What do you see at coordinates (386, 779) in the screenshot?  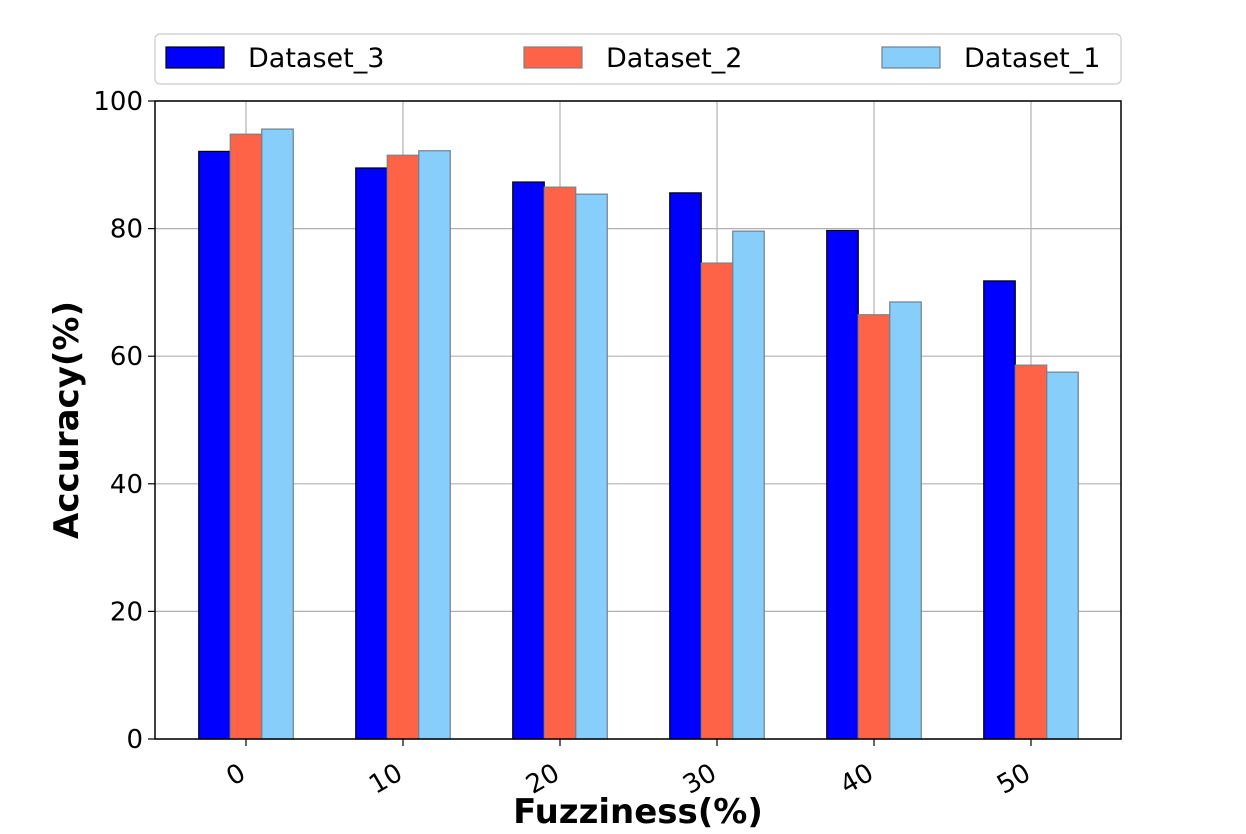 I see `x-tick-label: 10` at bounding box center [386, 779].